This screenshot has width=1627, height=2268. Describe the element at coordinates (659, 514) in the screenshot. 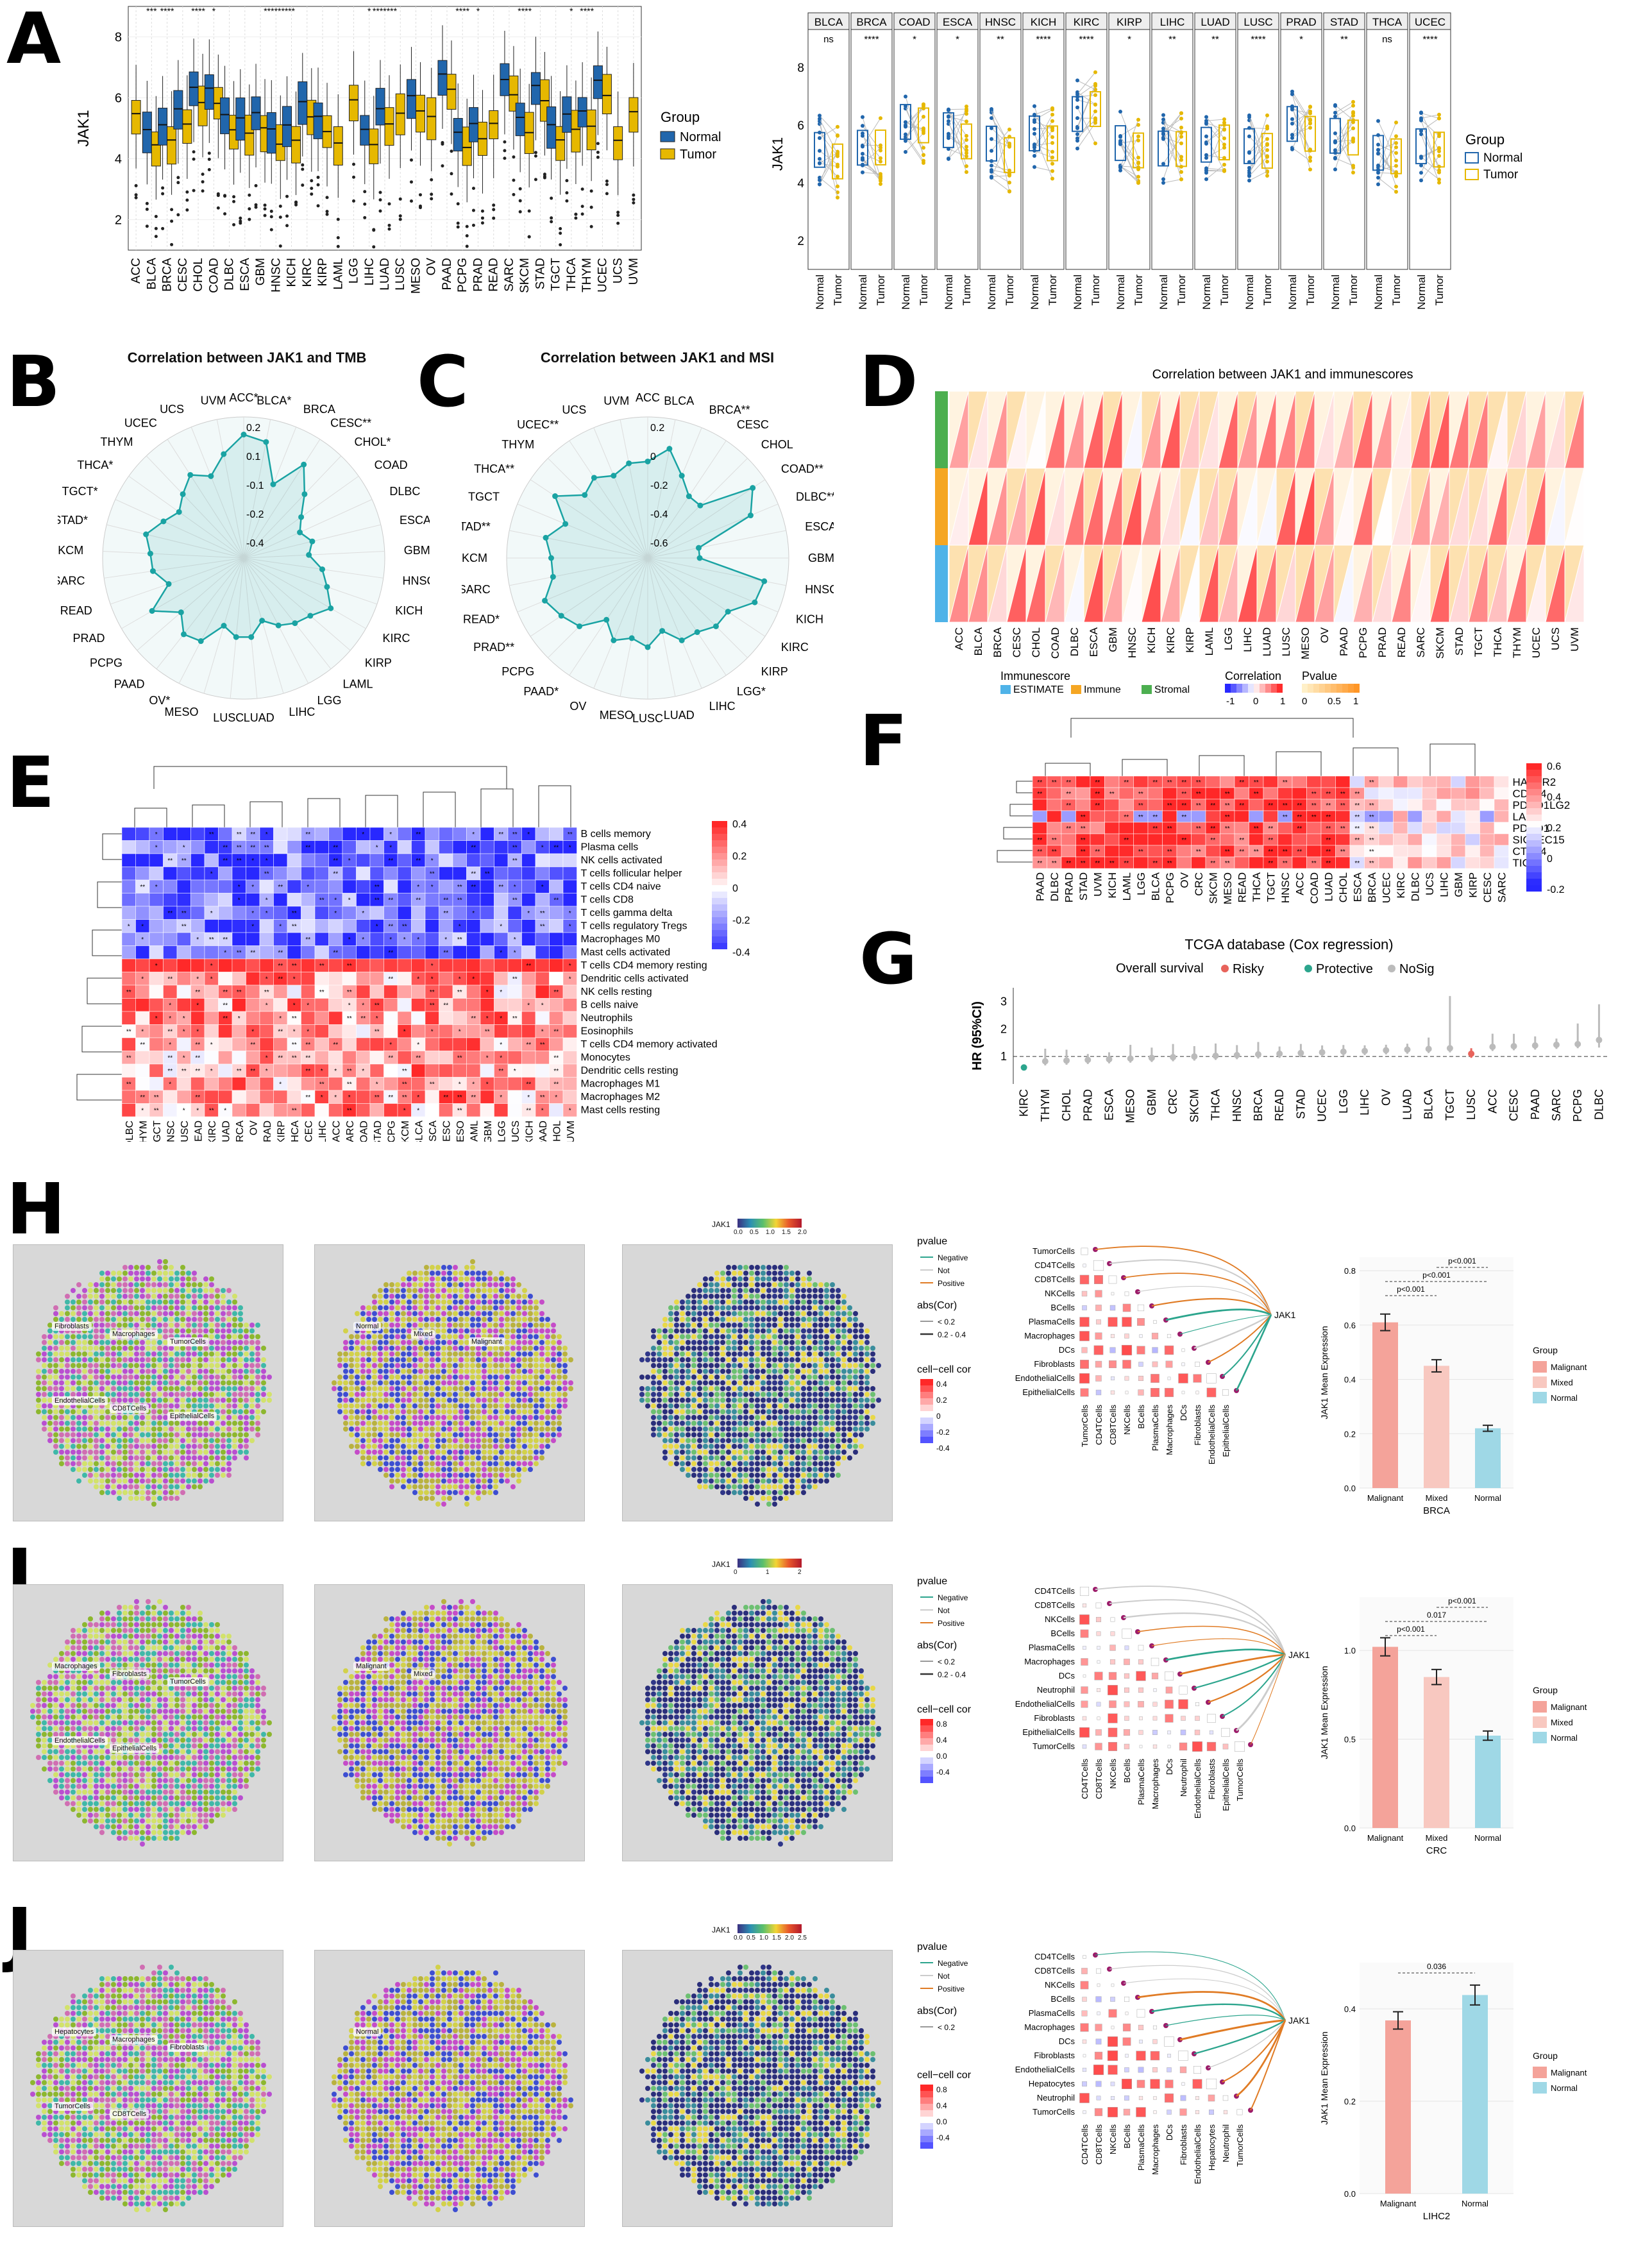

I see `ring-label: -0.4` at that location.